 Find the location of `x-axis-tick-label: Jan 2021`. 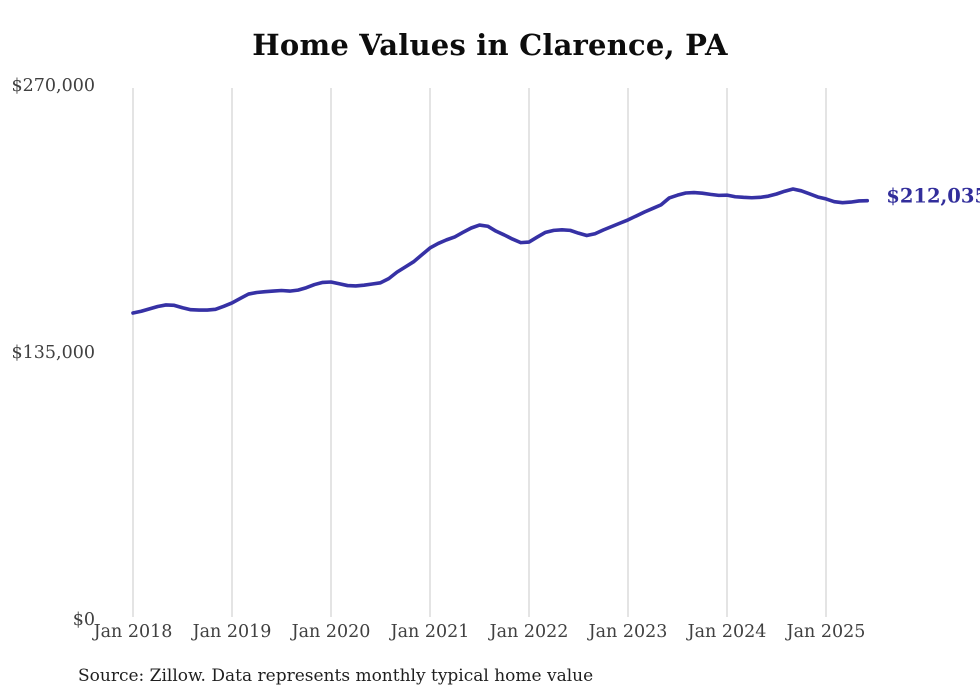

x-axis-tick-label: Jan 2021 is located at coordinates (430, 632).